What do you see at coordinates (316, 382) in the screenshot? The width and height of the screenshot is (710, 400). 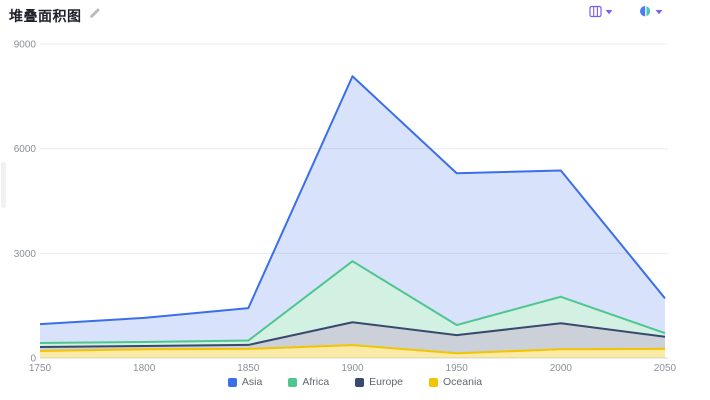 I see `legend-label: Africa` at bounding box center [316, 382].